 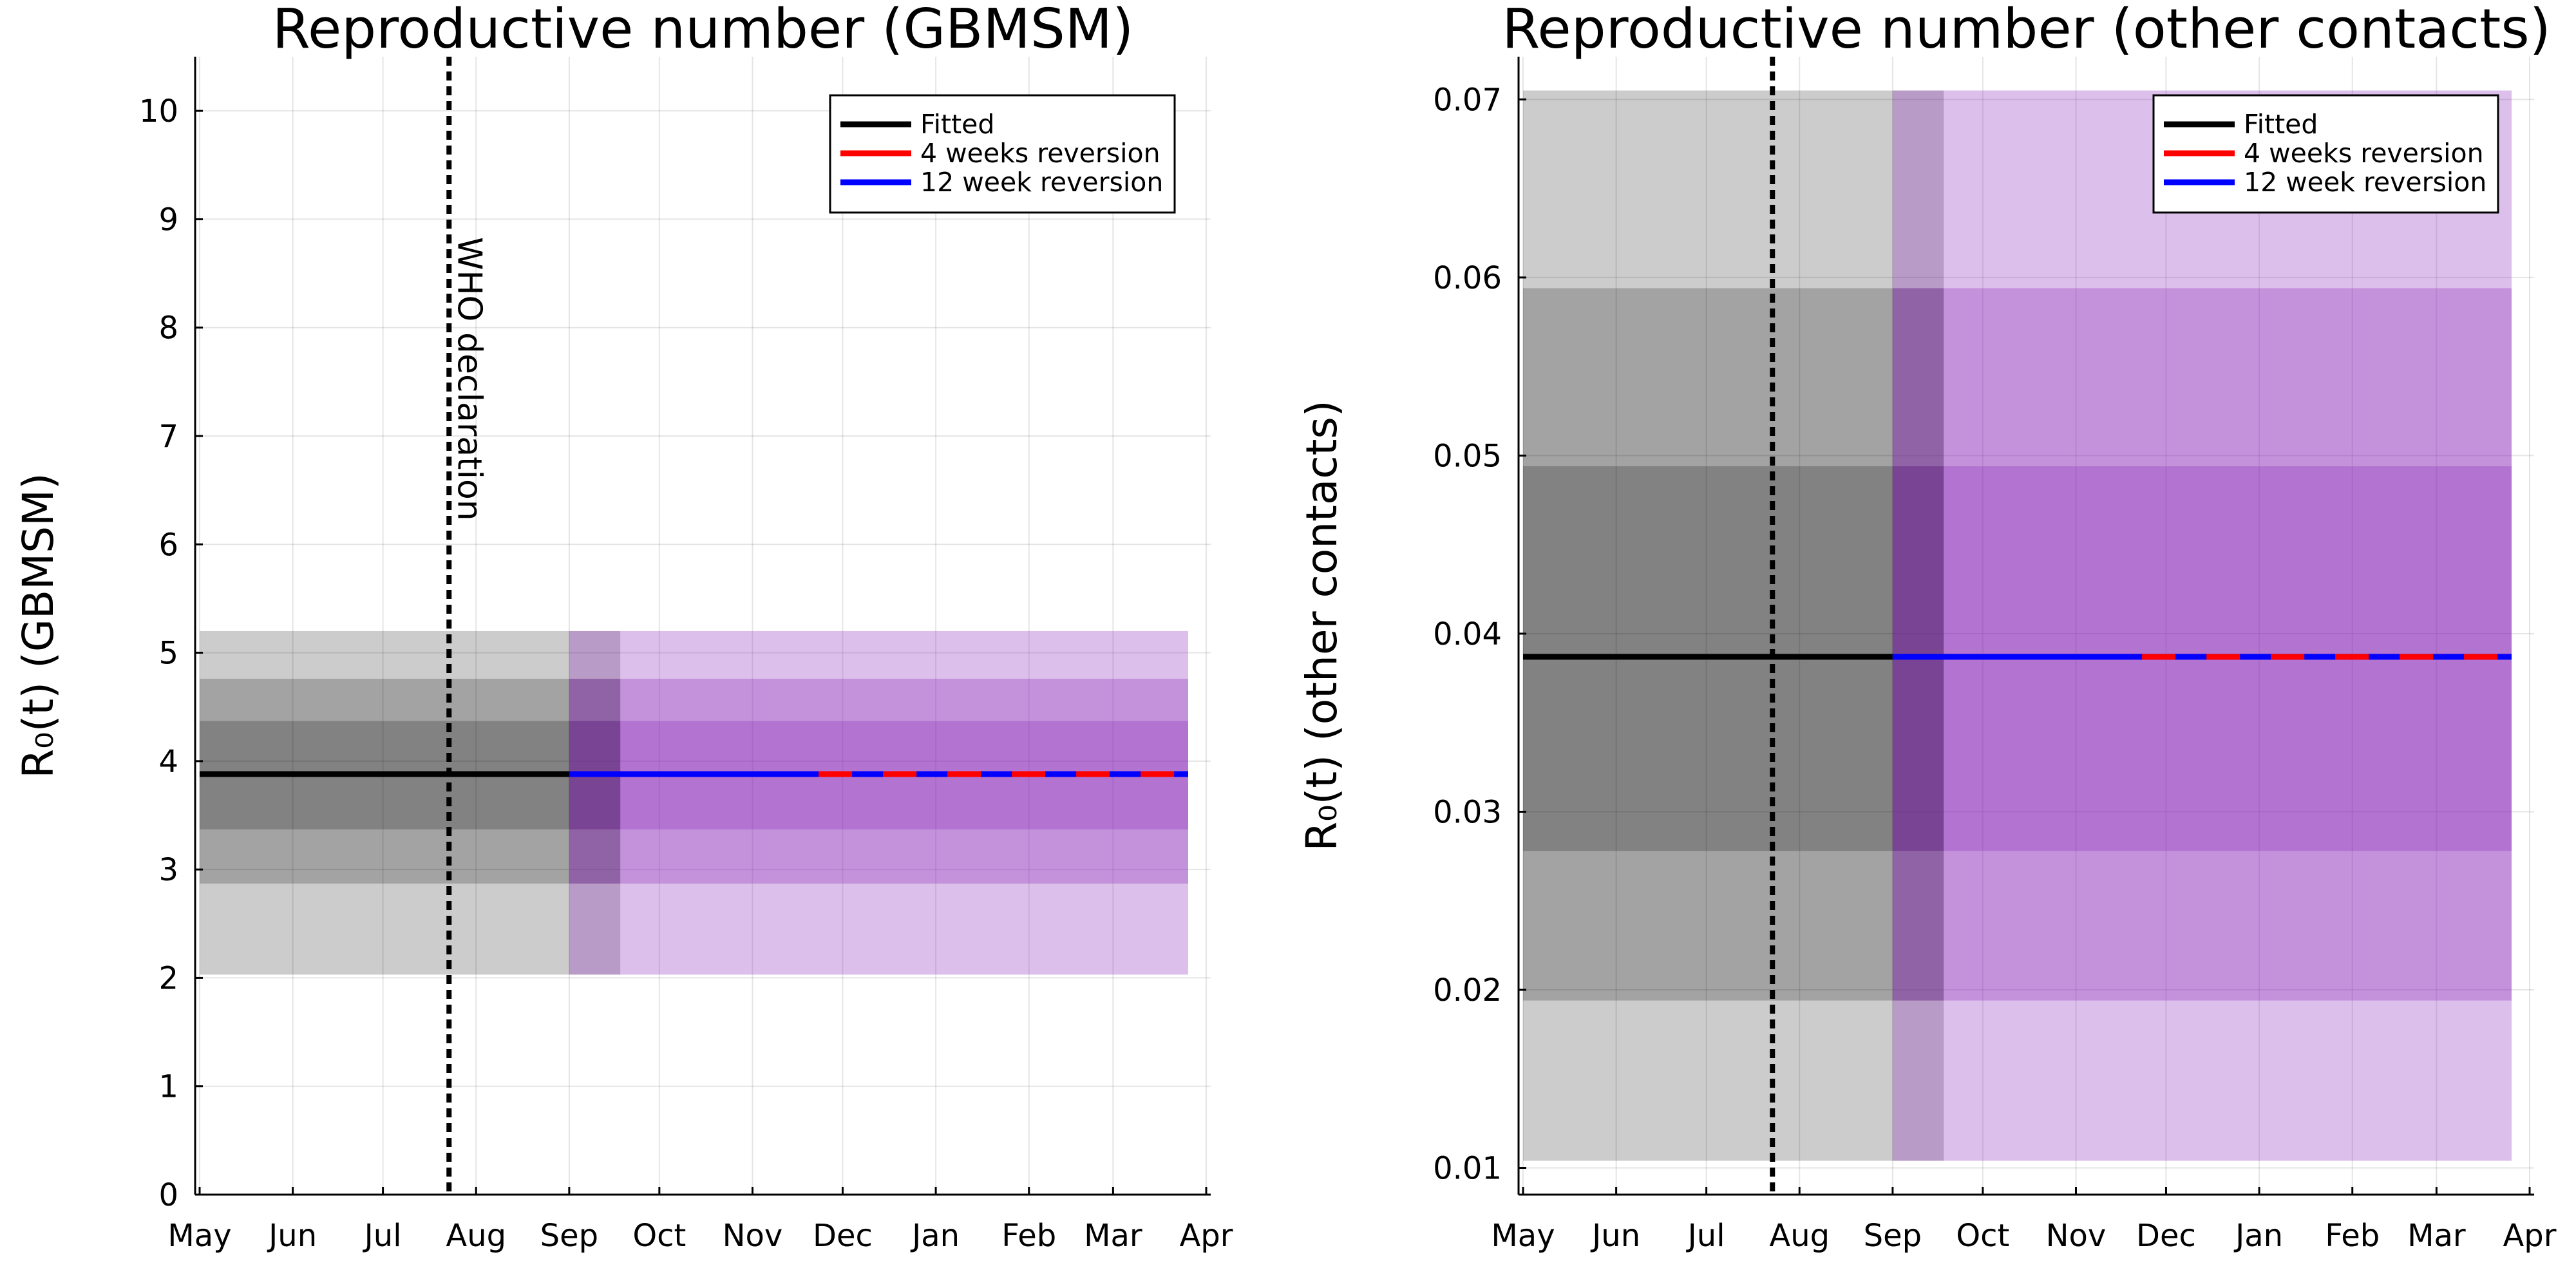 What do you see at coordinates (469, 379) in the screenshot?
I see `annotation-label: WHO declaration` at bounding box center [469, 379].